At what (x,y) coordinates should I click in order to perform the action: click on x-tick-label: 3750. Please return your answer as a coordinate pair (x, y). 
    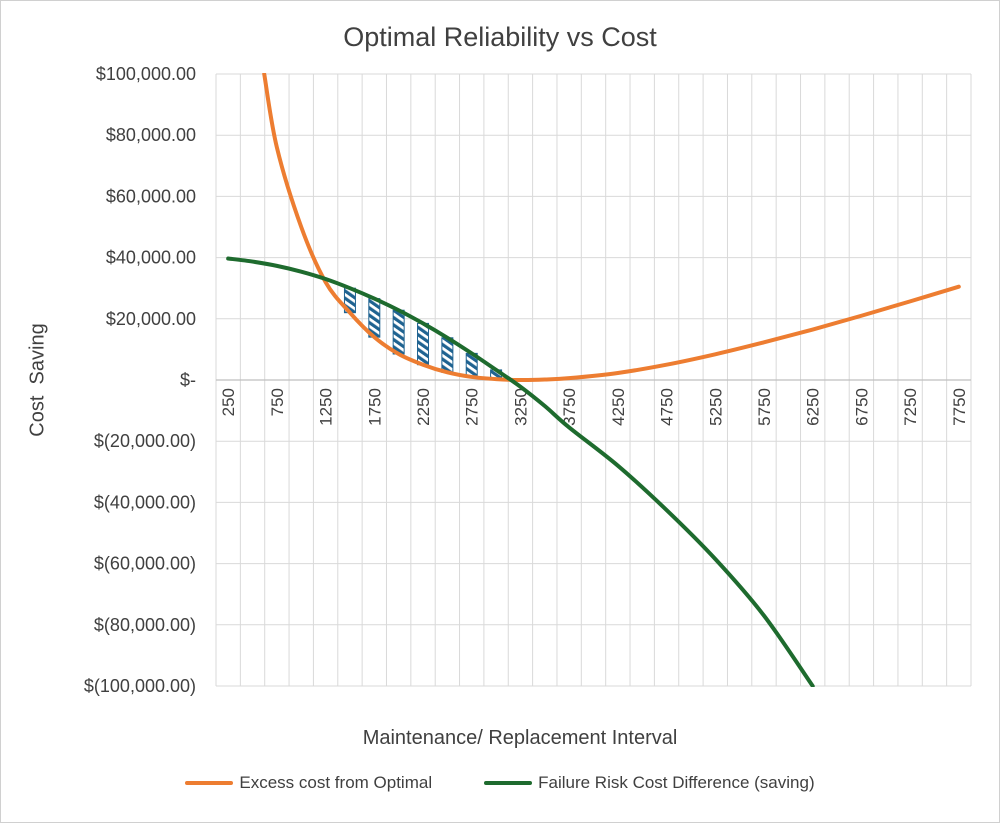
    Looking at the image, I should click on (569, 407).